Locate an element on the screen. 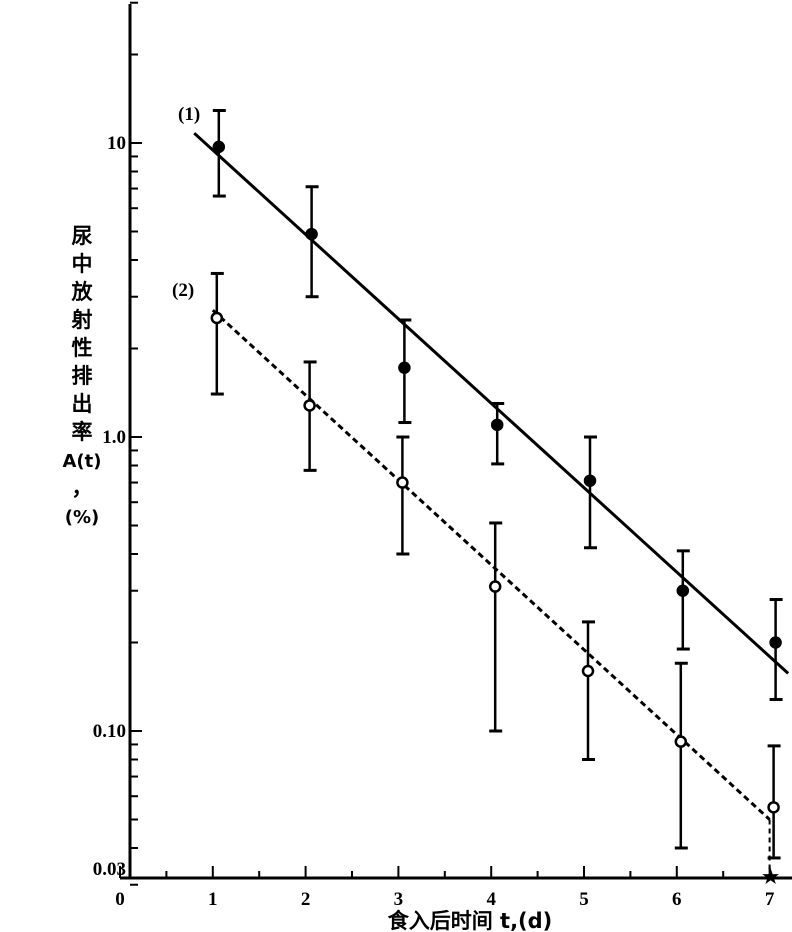 The width and height of the screenshot is (792, 932). y-tick-label: 0.10 is located at coordinates (109, 731).